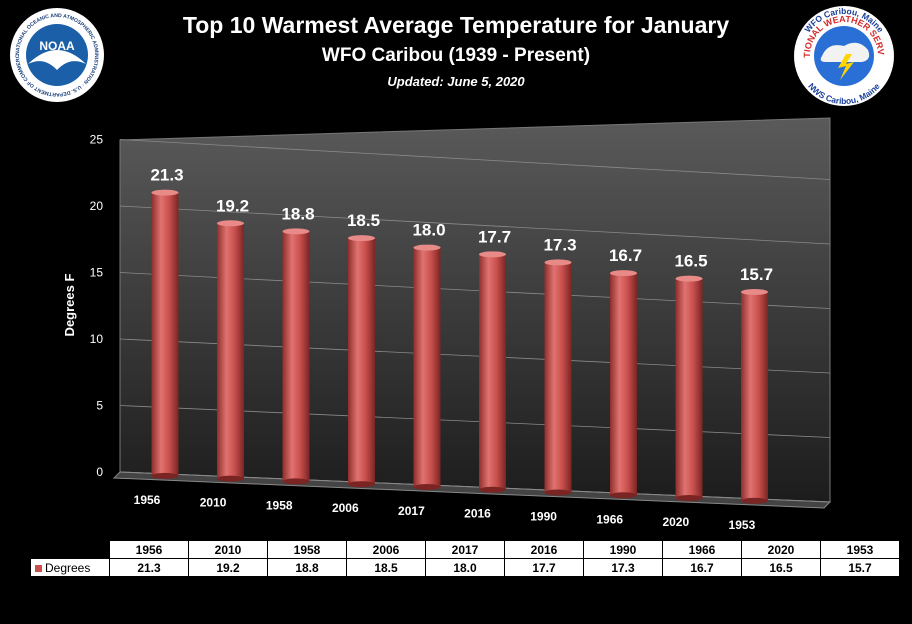 This screenshot has width=912, height=624. Describe the element at coordinates (445, 512) in the screenshot. I see `x-axis-ticks: 1956 2010 1958 2006 2017 2016 1990 1966 2020 1953` at that location.